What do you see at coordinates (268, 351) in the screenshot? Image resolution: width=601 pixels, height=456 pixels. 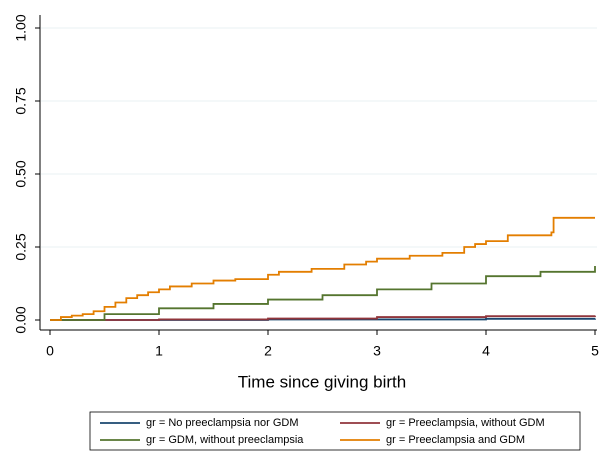 I see `x-tick-label: 2` at bounding box center [268, 351].